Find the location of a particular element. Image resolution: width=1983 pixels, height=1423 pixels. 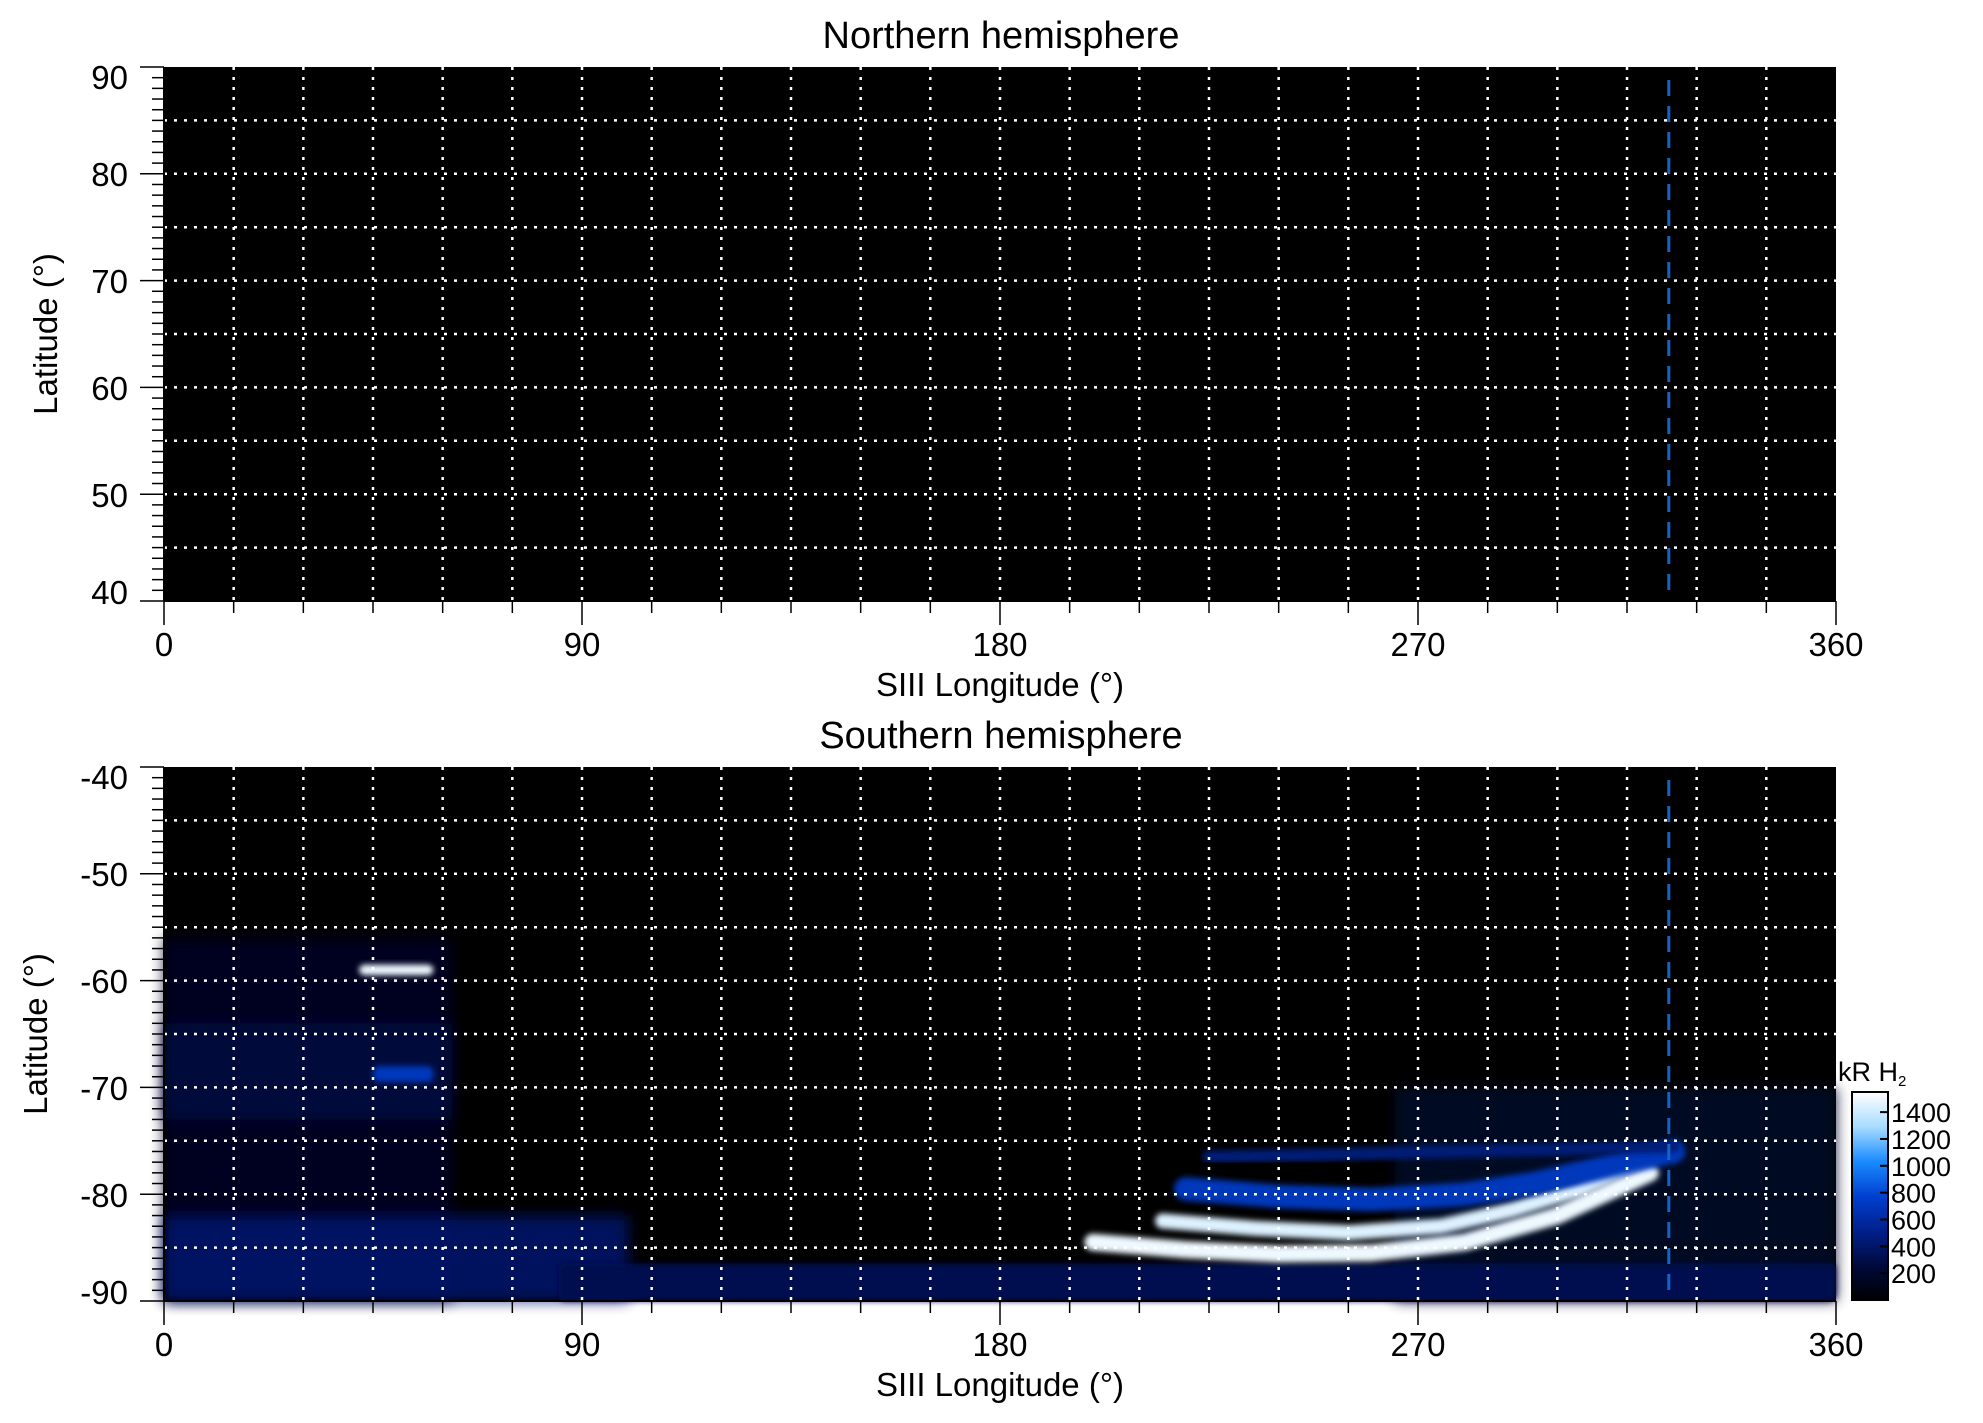

colorbar-title-sub: 2 is located at coordinates (1902, 1081).